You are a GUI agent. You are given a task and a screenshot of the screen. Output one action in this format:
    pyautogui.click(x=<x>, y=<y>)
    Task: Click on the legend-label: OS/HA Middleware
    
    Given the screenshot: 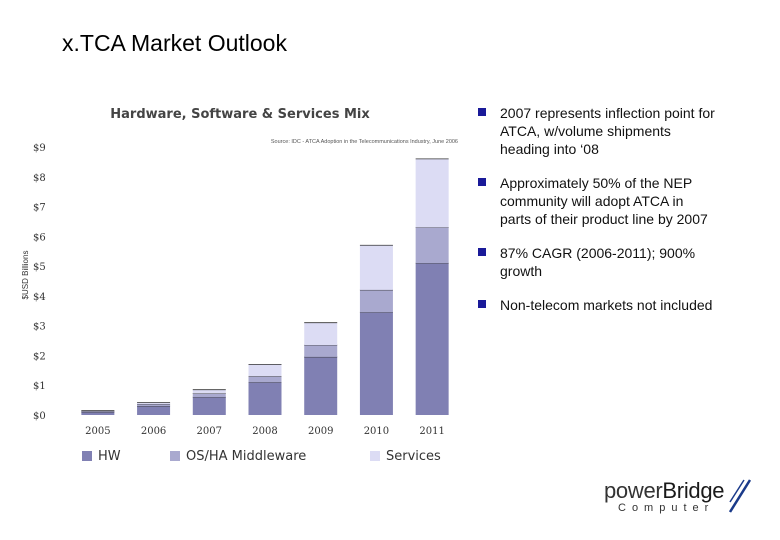 What is the action you would take?
    pyautogui.click(x=246, y=456)
    